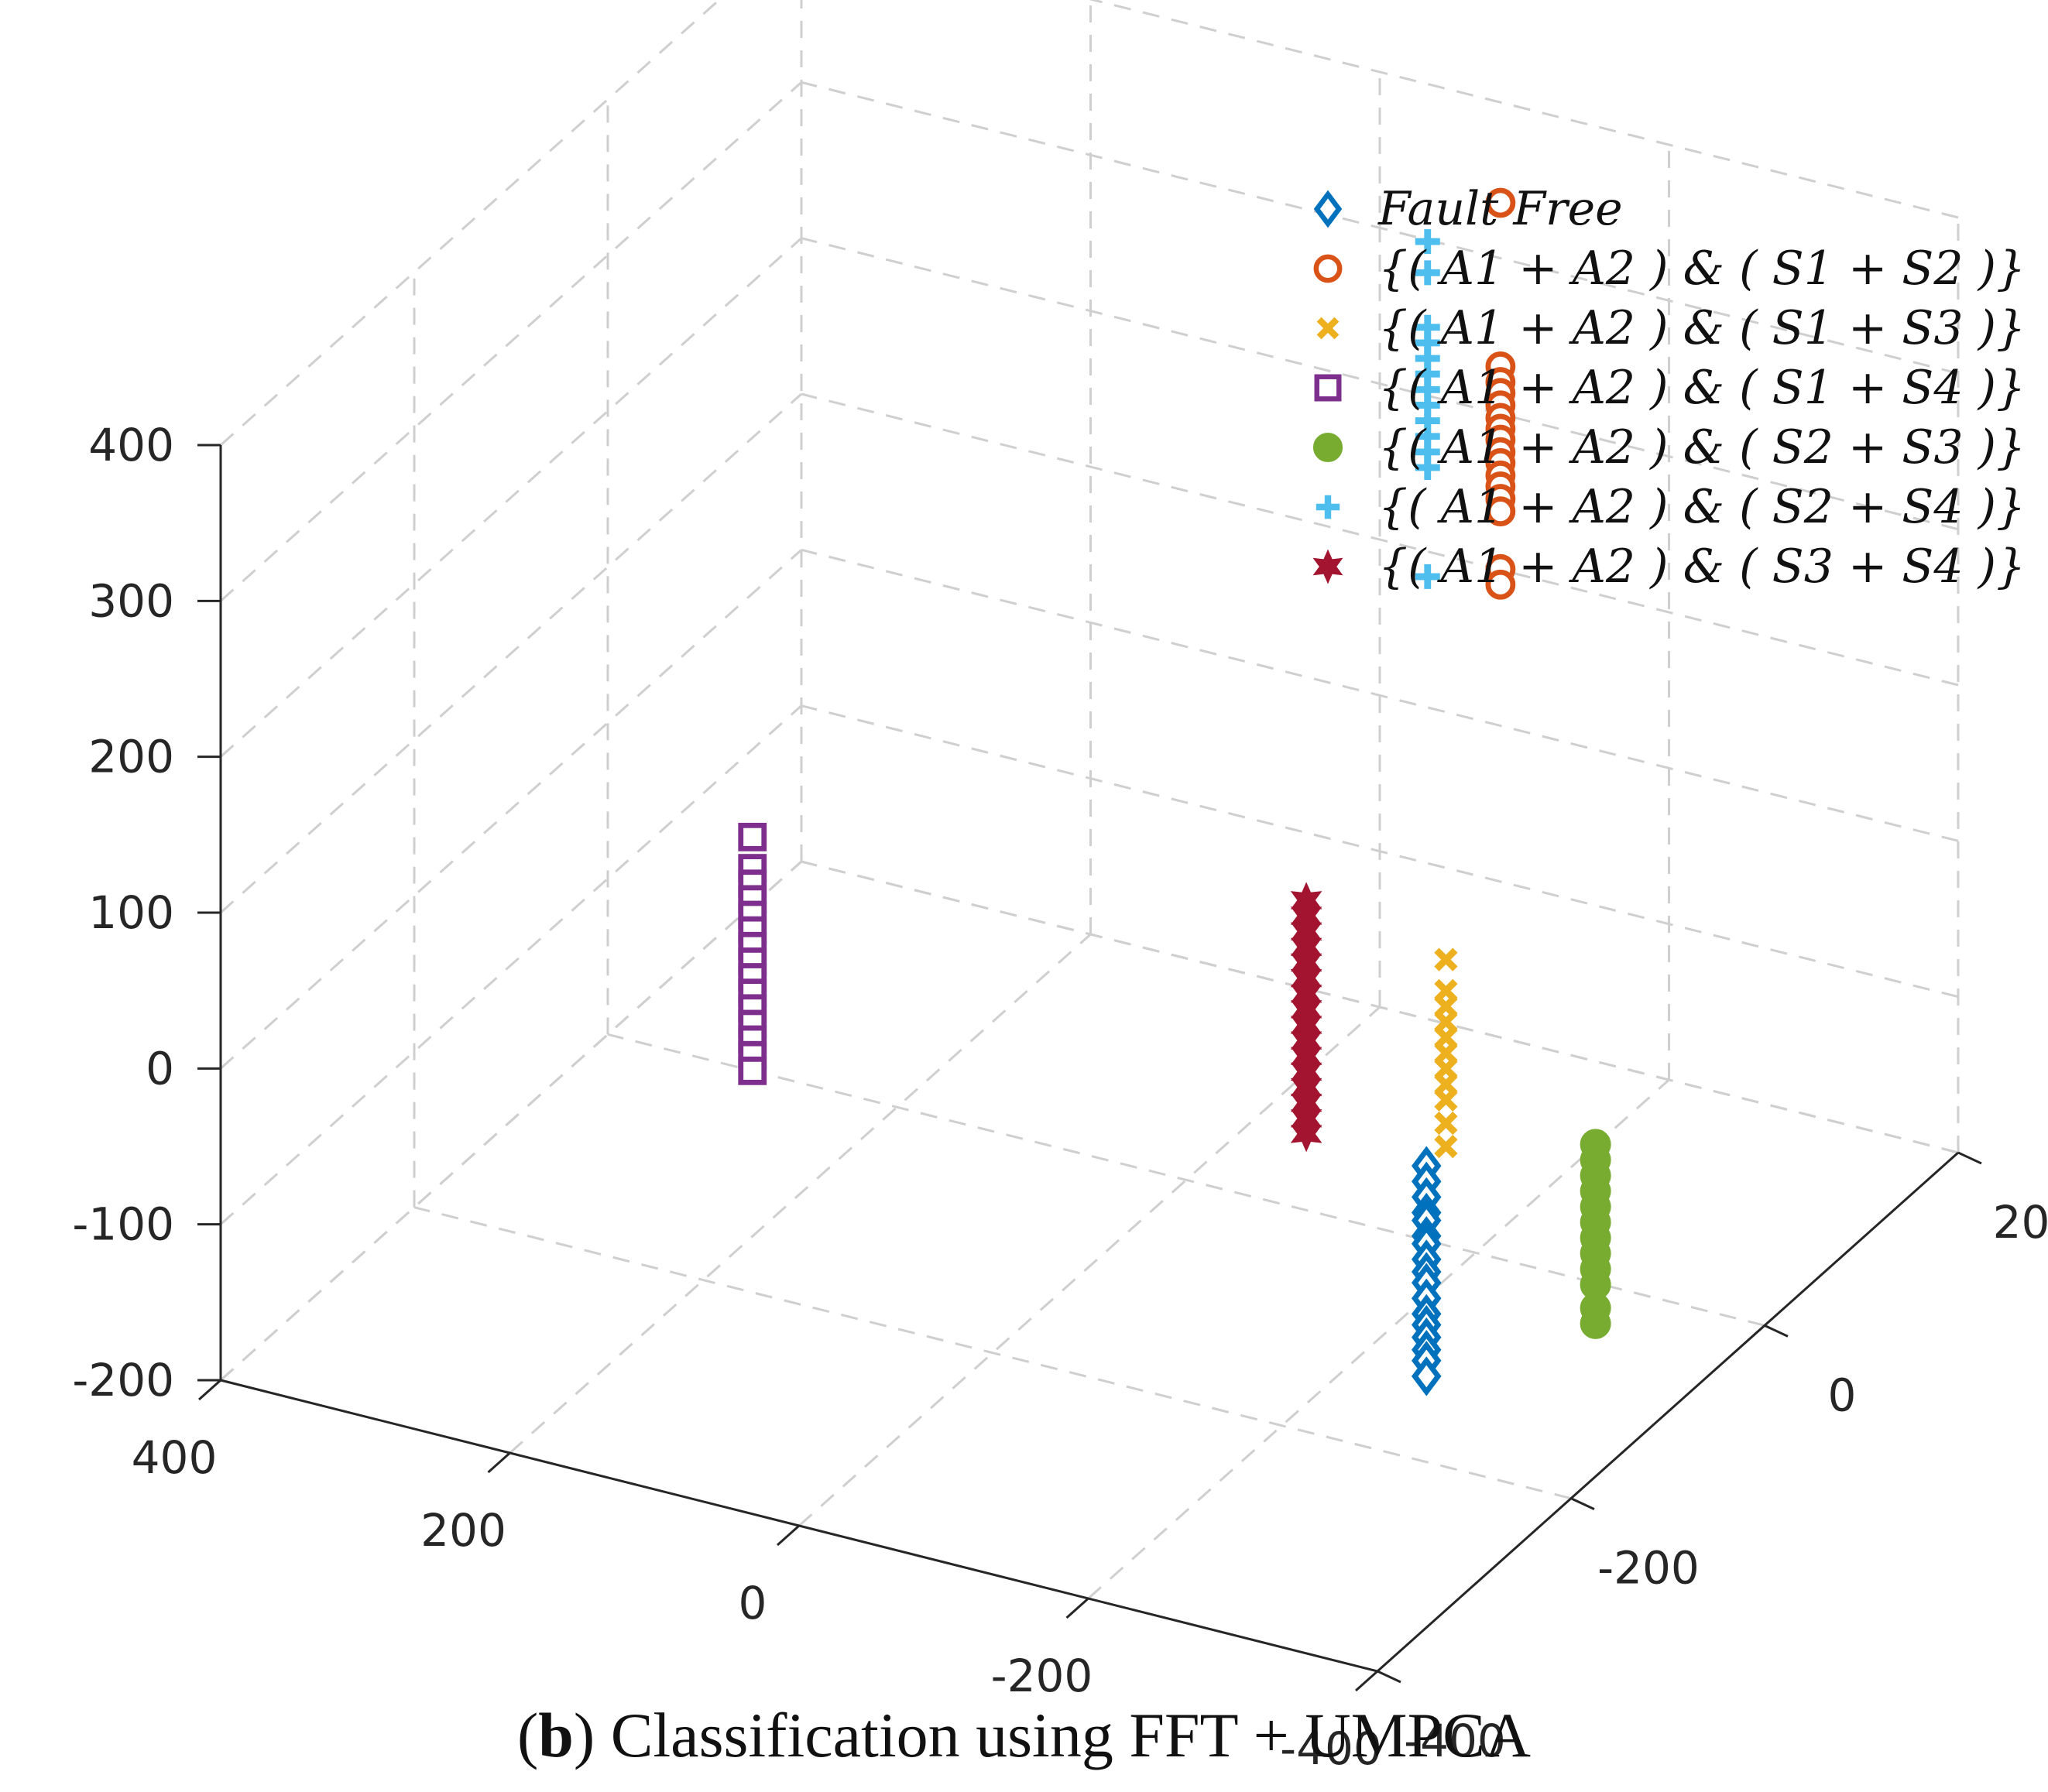  What do you see at coordinates (1702, 388) in the screenshot?
I see `legend-entry: {( A1 + A2 ) & ( S1 + S4 )}` at bounding box center [1702, 388].